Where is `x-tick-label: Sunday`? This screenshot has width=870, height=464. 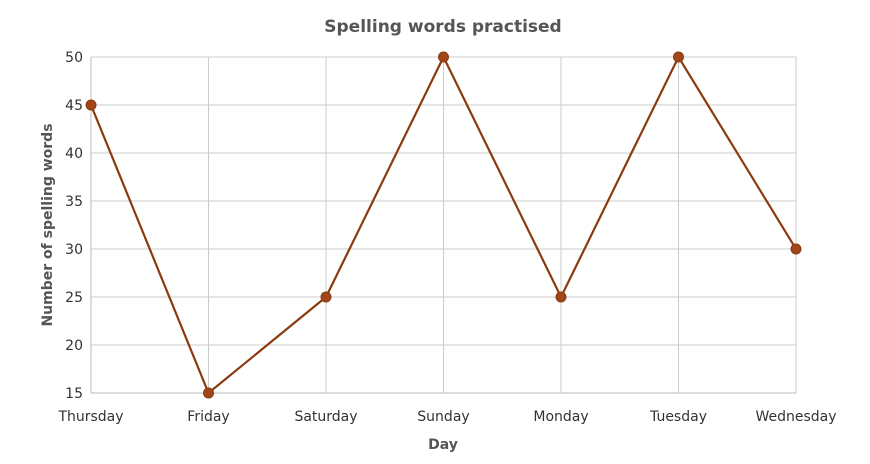 x-tick-label: Sunday is located at coordinates (443, 417).